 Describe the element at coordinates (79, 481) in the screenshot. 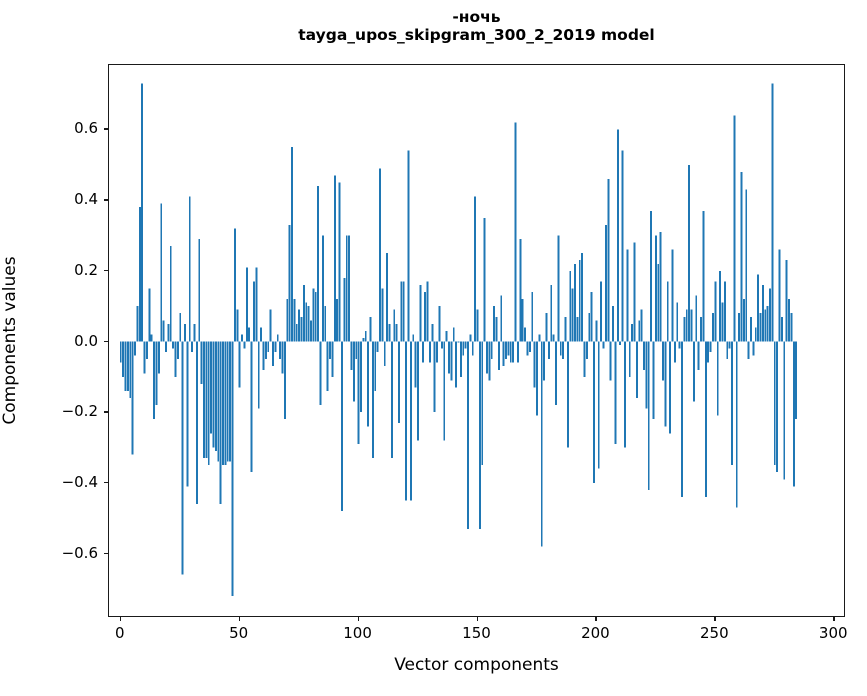

I see `y-tick-label: −0.4` at that location.